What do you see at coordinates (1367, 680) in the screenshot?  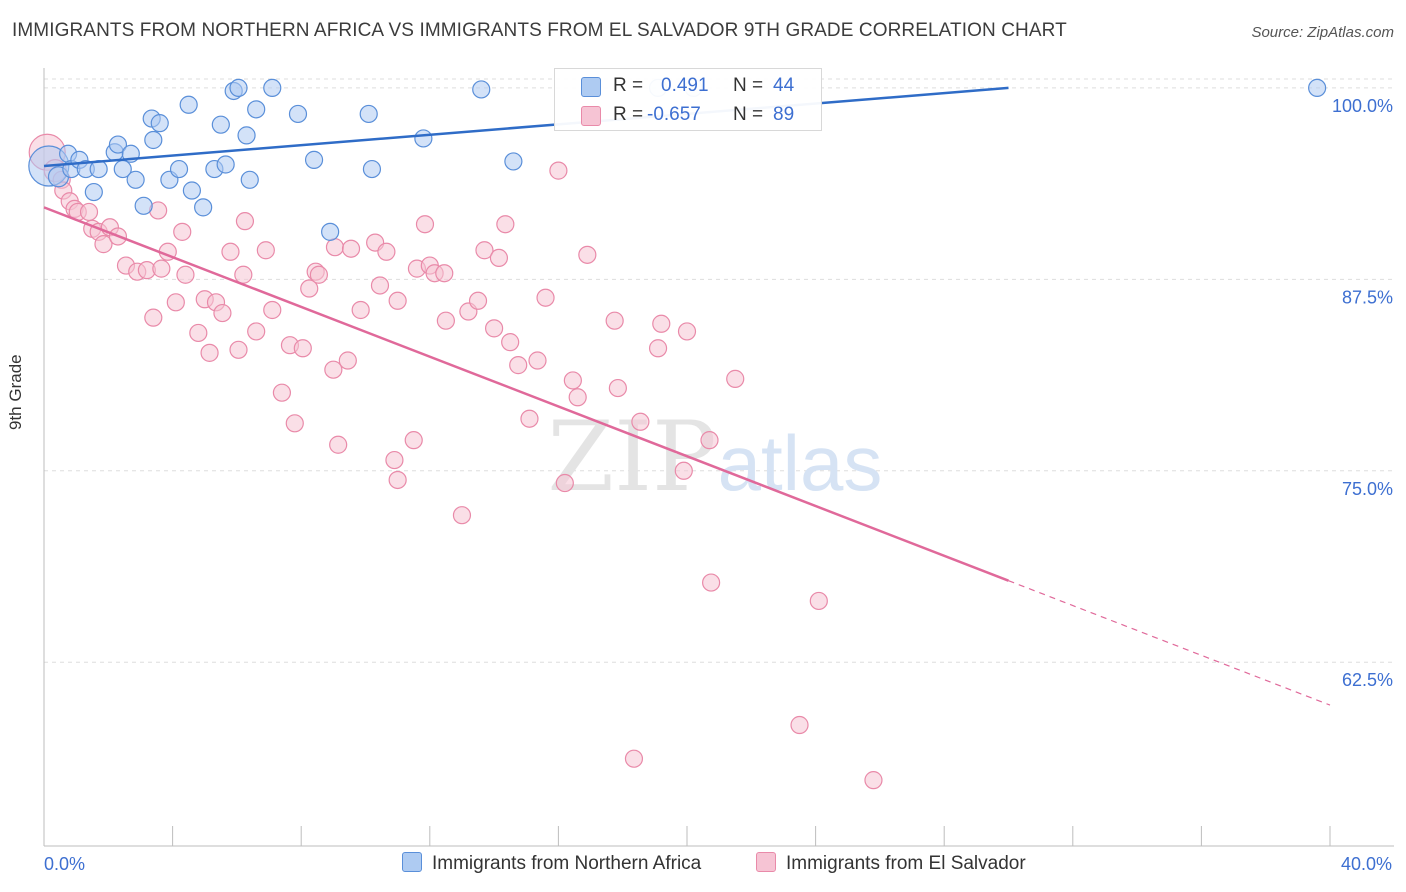 I see `y-tick-label: 62.5%` at bounding box center [1367, 680].